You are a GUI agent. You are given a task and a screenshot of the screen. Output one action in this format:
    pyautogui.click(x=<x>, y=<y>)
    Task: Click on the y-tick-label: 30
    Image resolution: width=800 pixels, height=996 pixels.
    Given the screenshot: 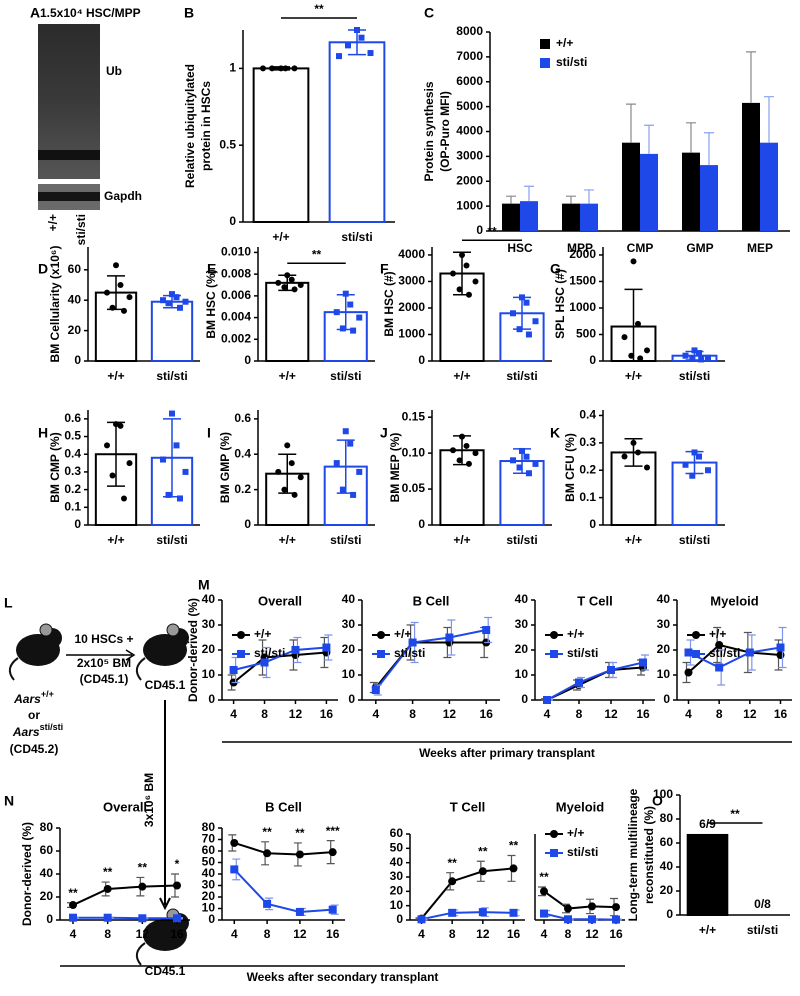 What is the action you would take?
    pyautogui.click(x=522, y=624)
    